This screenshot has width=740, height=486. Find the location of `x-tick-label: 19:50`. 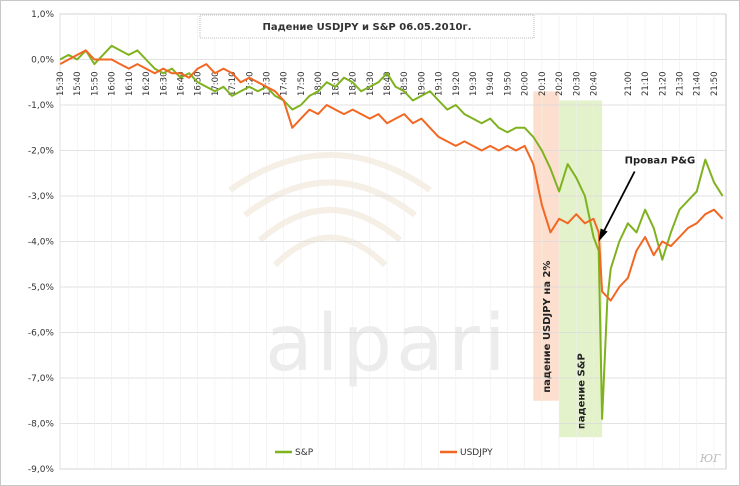

x-tick-label: 19:50 is located at coordinates (508, 83).